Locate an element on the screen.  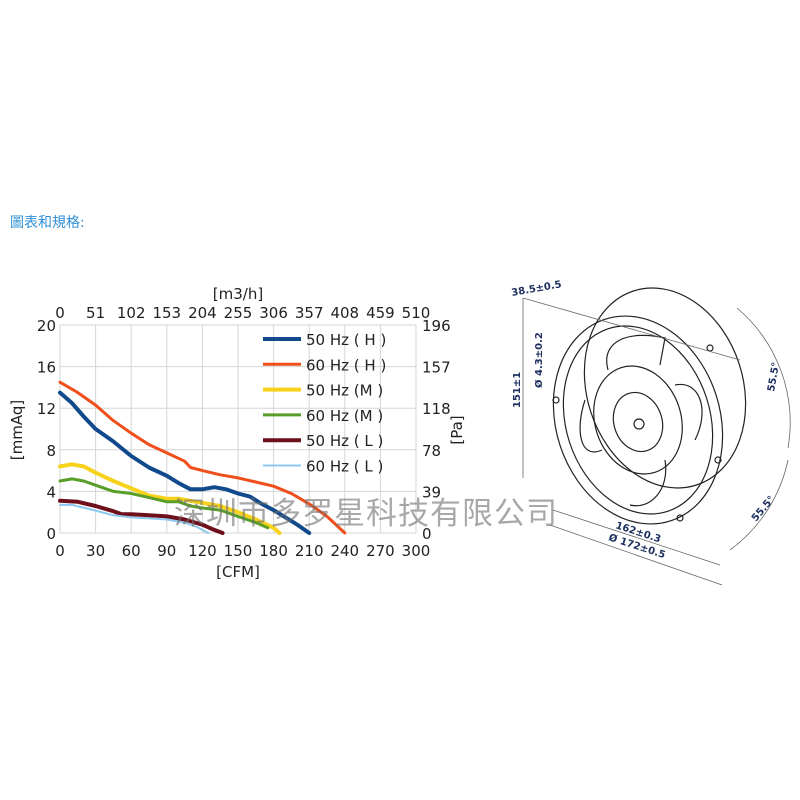
fan-frame-back is located at coordinates (665, 388).